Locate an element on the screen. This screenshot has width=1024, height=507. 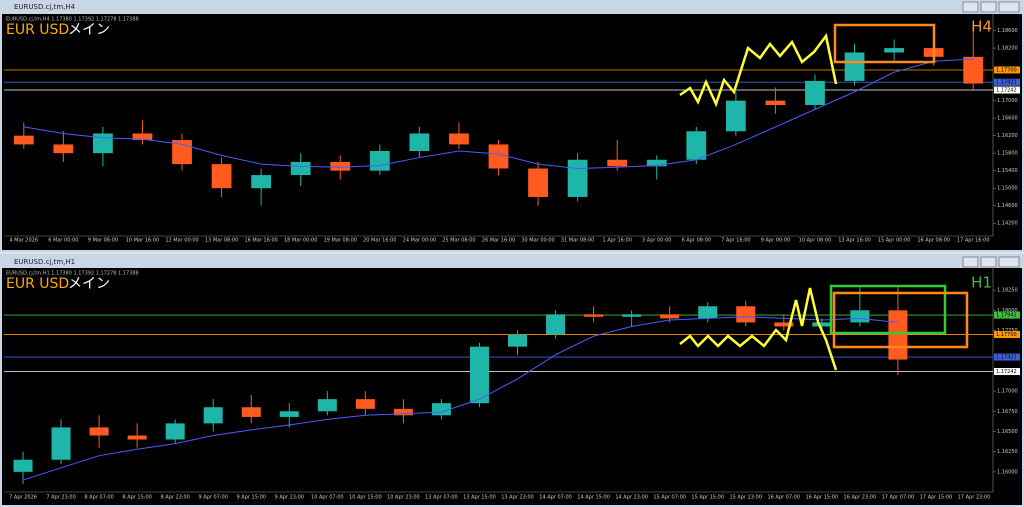
x-tick-label: 7 Apr 23:00 is located at coordinates (60, 498).